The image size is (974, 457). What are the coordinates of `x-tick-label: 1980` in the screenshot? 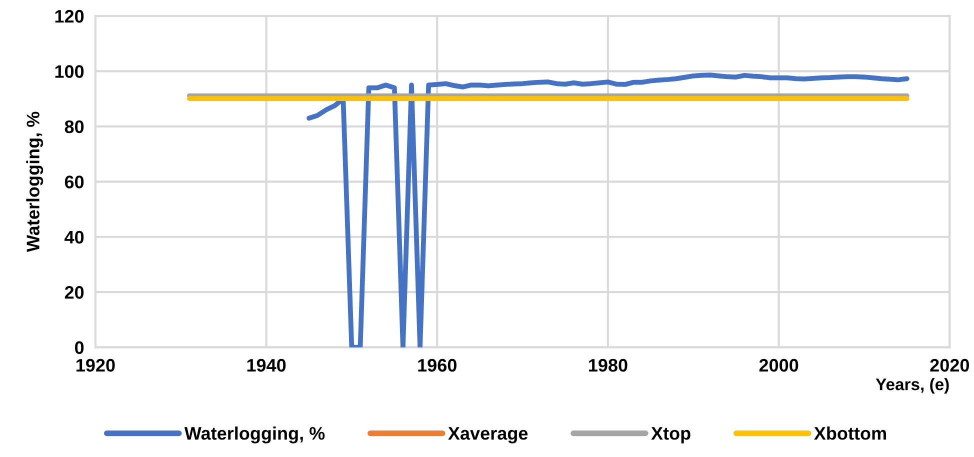 It's located at (608, 365).